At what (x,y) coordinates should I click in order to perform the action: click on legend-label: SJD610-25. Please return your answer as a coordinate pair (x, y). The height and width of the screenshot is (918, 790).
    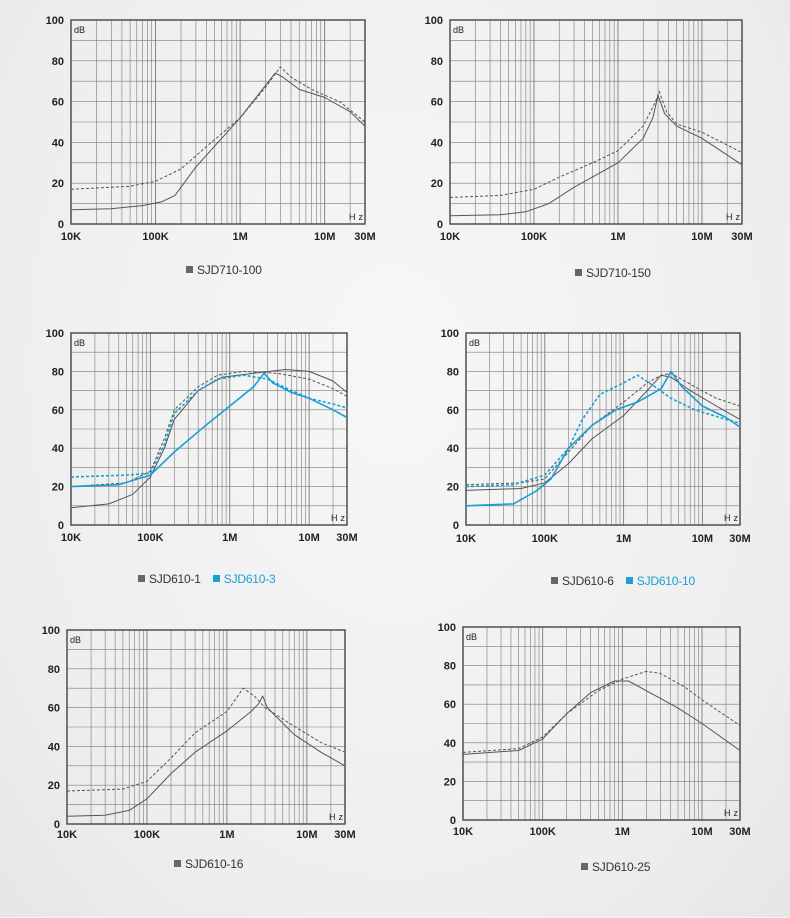
    Looking at the image, I should click on (621, 867).